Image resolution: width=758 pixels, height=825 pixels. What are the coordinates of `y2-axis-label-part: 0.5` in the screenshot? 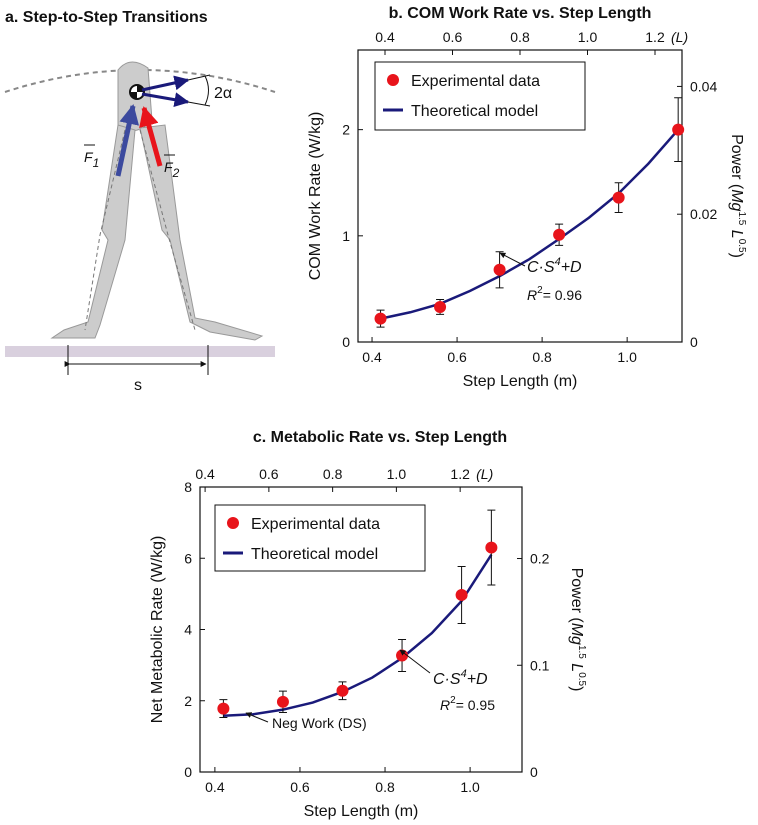 It's located at (741, 246).